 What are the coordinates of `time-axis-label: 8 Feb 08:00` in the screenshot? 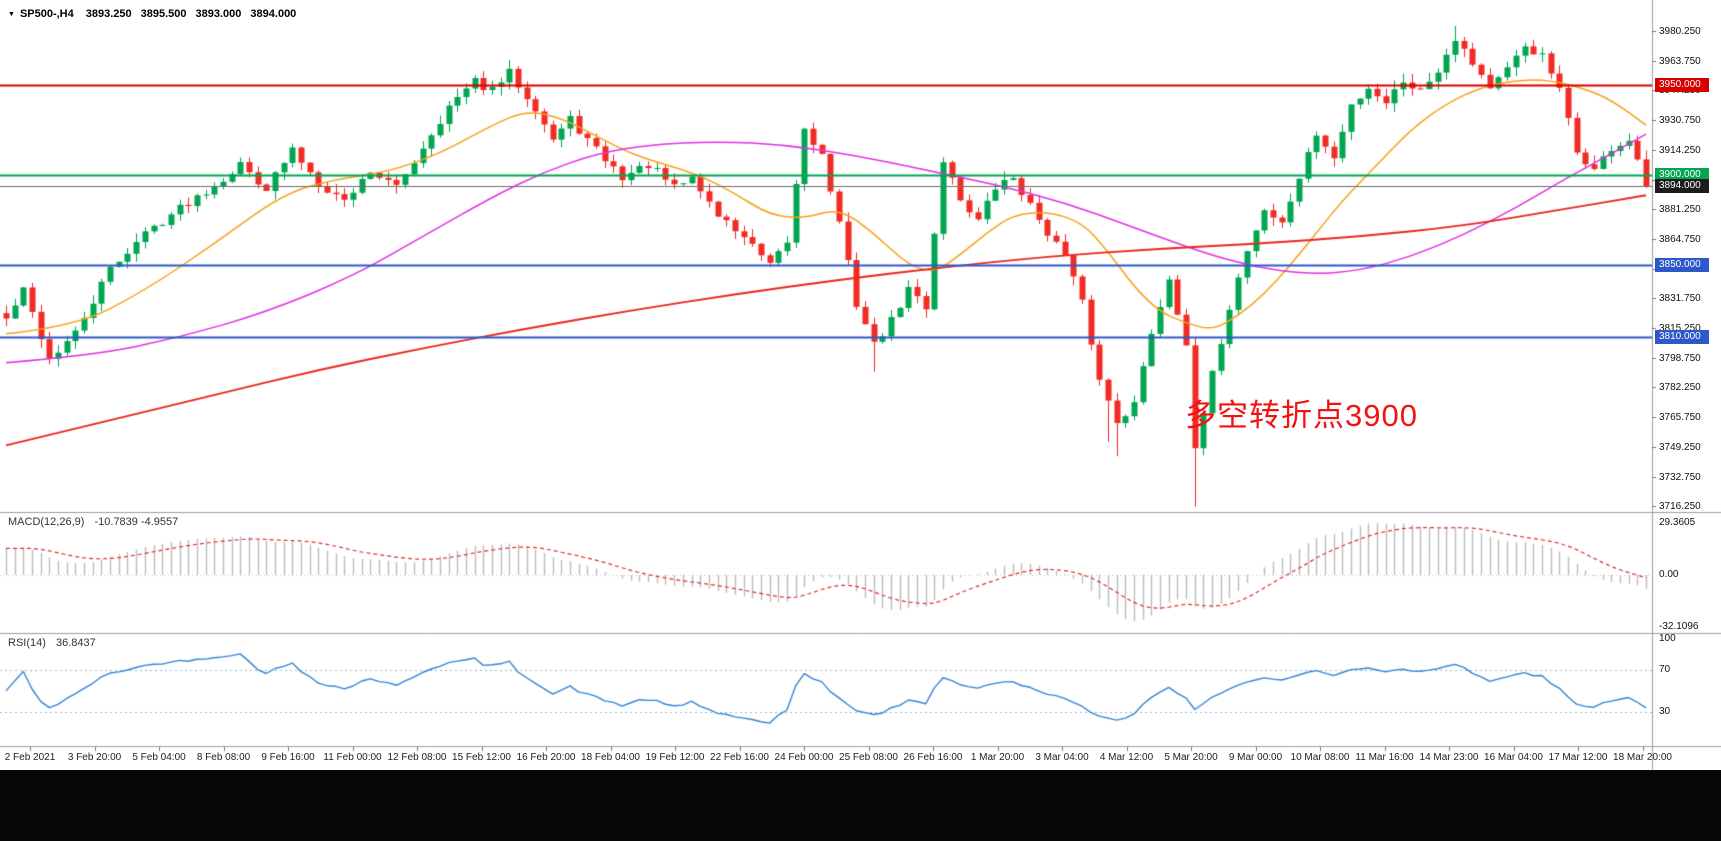 It's located at (223, 757).